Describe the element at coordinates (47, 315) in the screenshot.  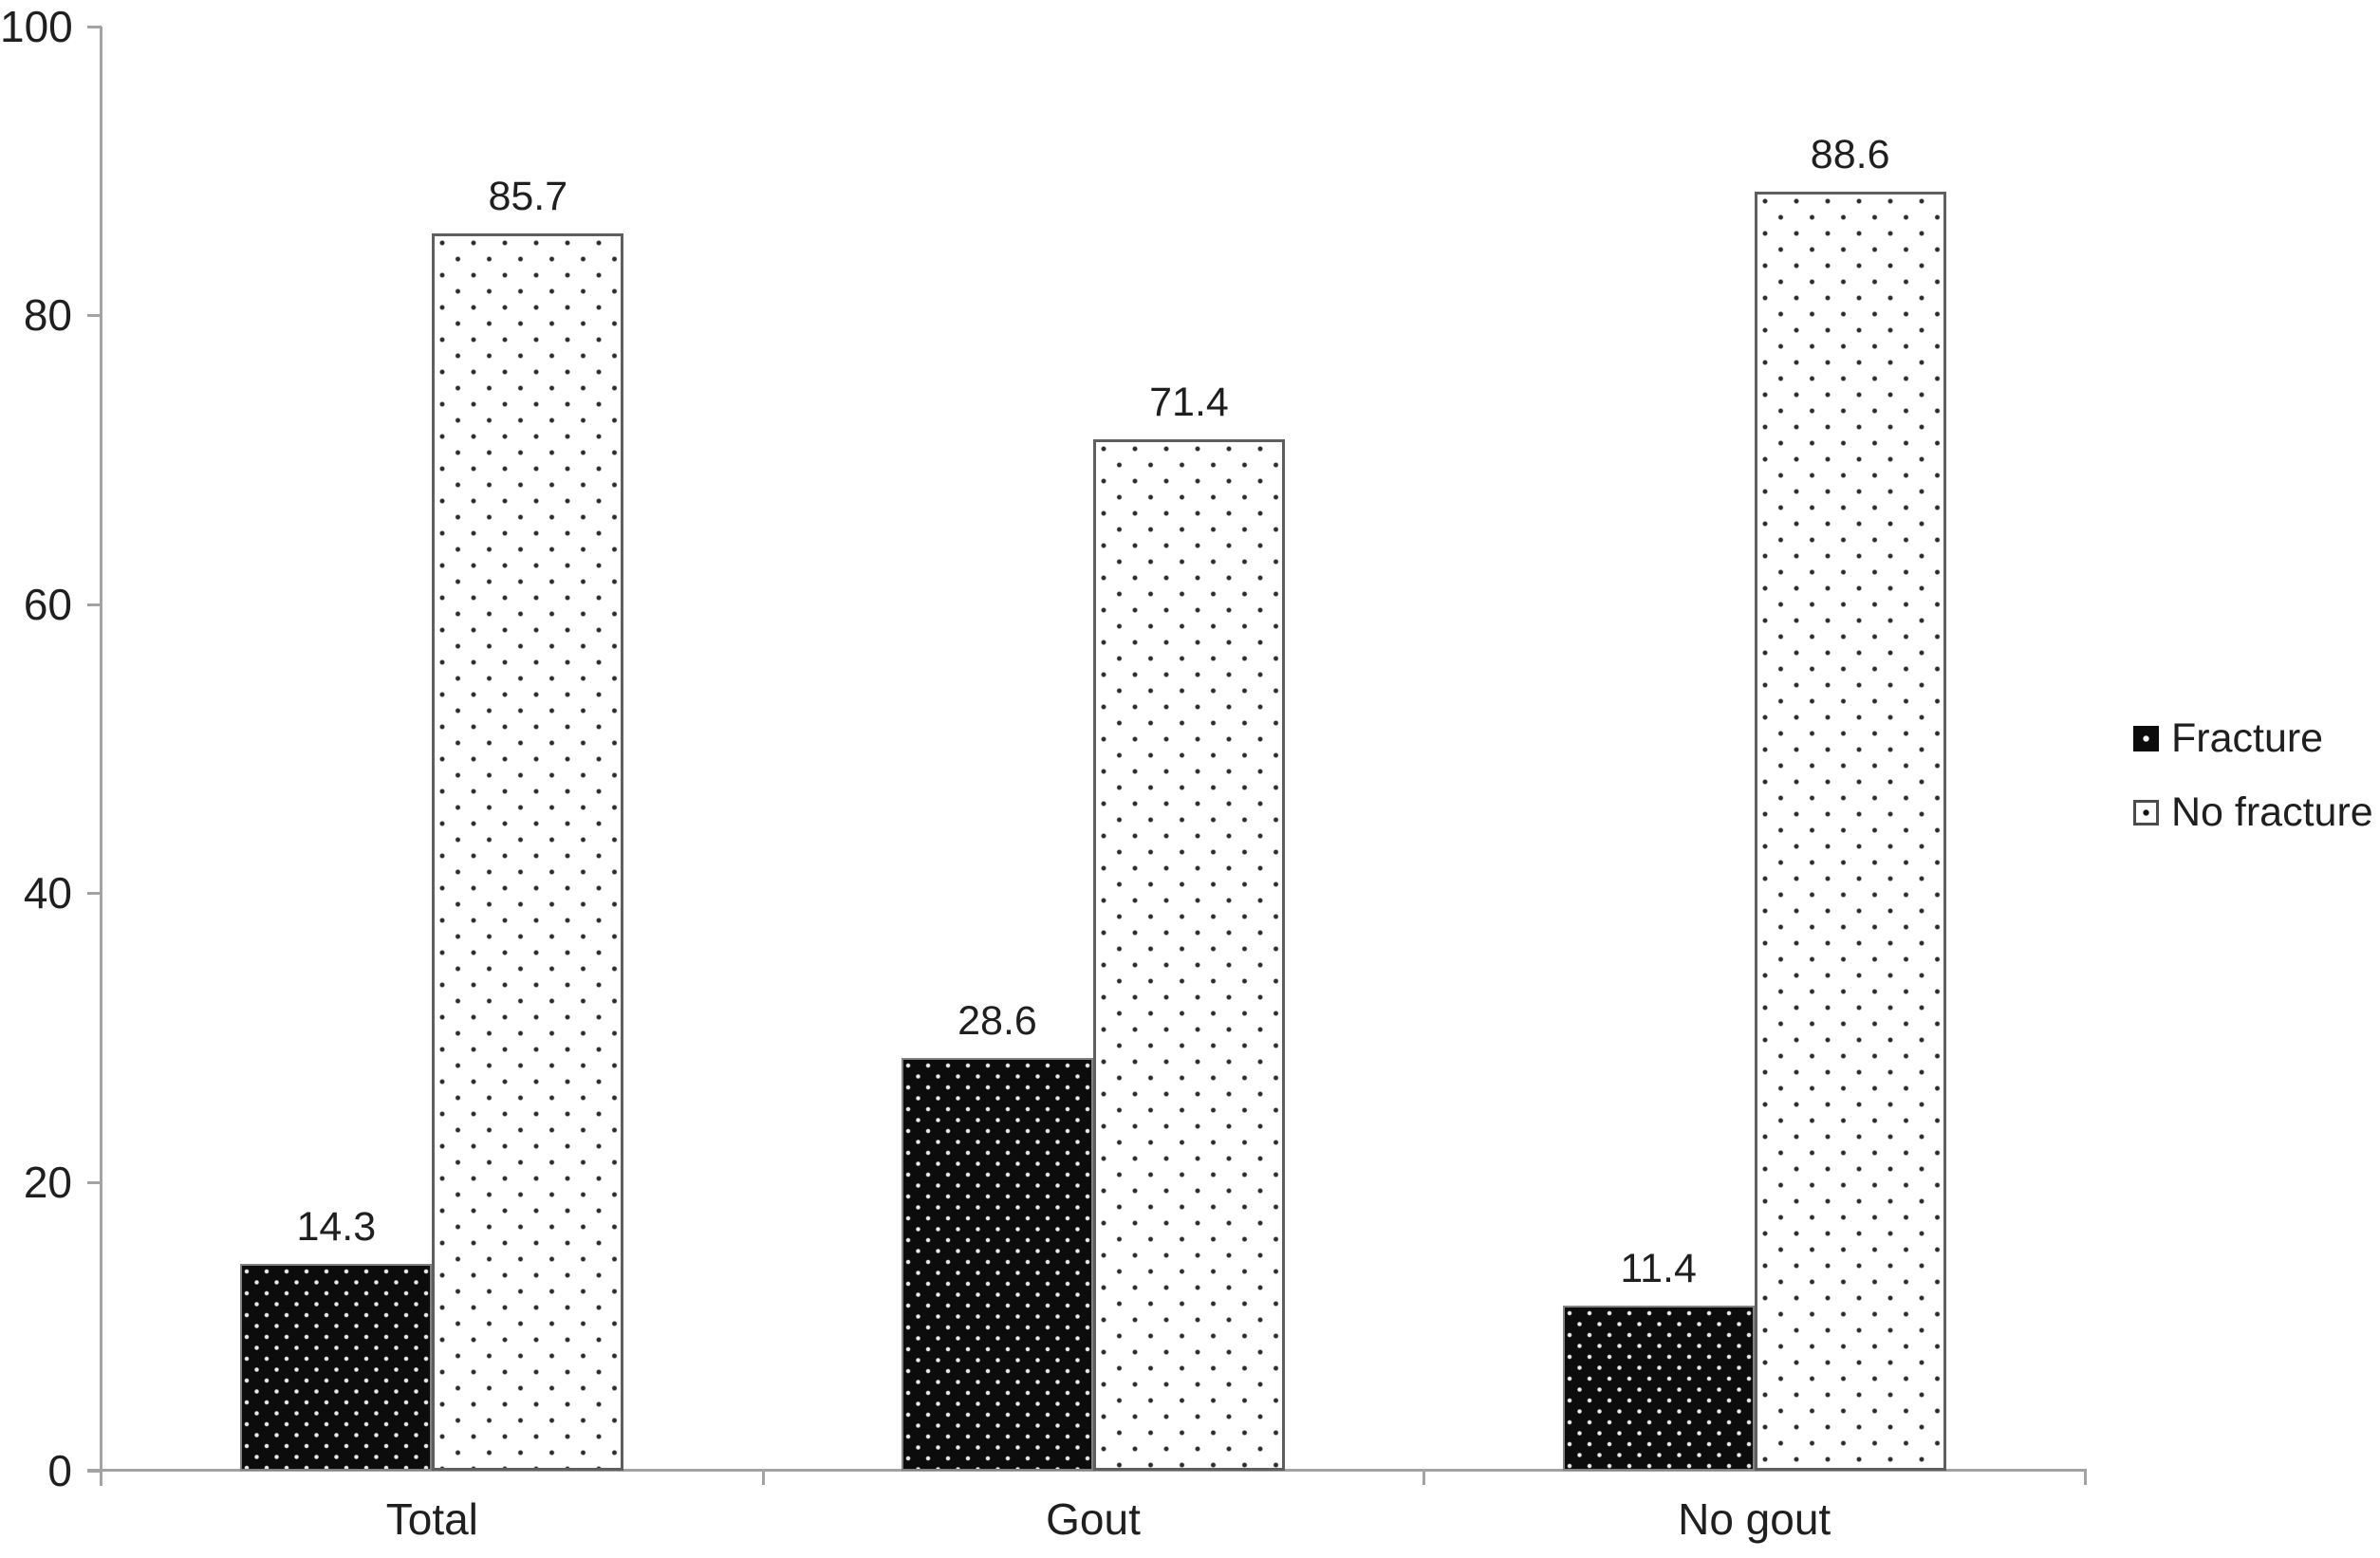
I see `y-tick-label: 80` at that location.